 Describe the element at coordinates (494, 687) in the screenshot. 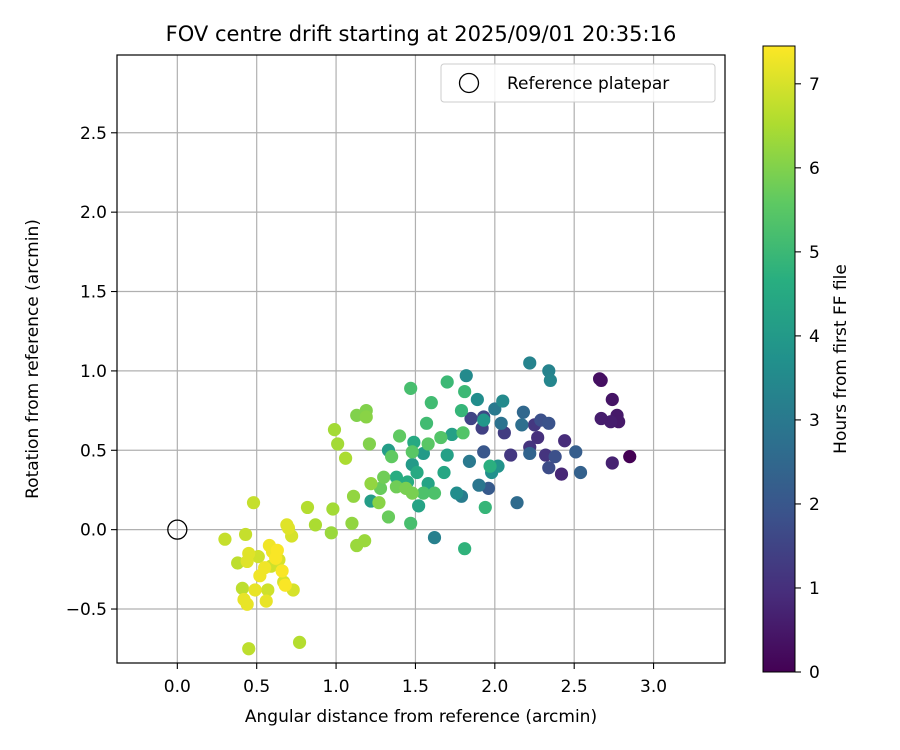

I see `x-tick-label: 2.0` at that location.